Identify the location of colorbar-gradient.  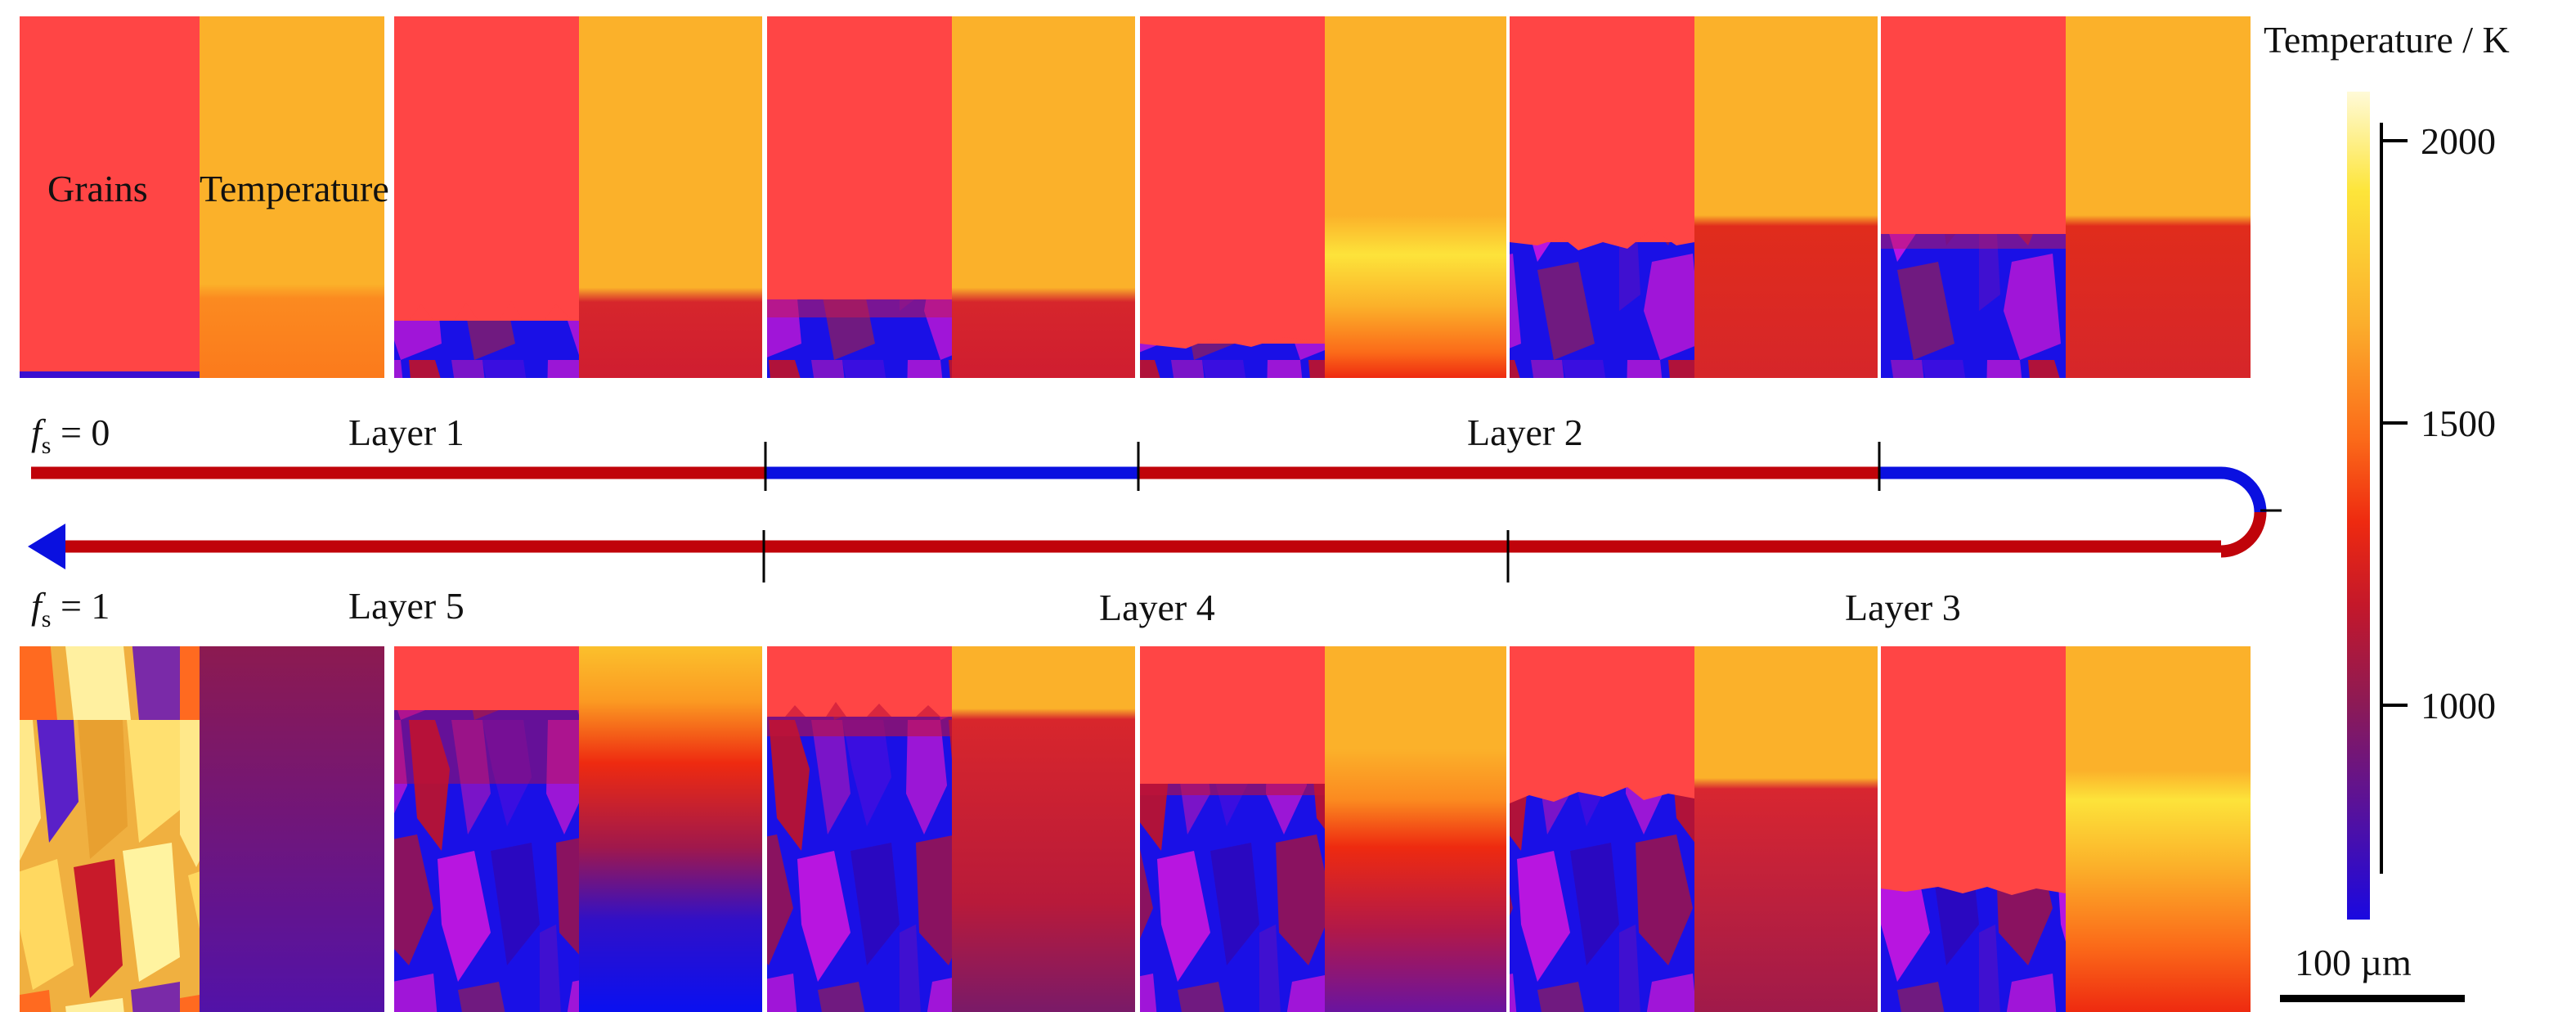
(2358, 506).